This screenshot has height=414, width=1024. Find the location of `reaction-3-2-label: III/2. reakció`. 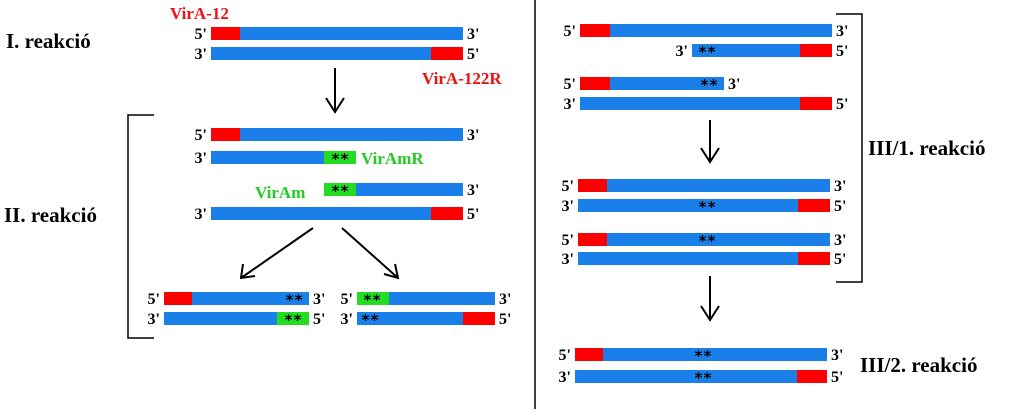

reaction-3-2-label: III/2. reakció is located at coordinates (918, 365).